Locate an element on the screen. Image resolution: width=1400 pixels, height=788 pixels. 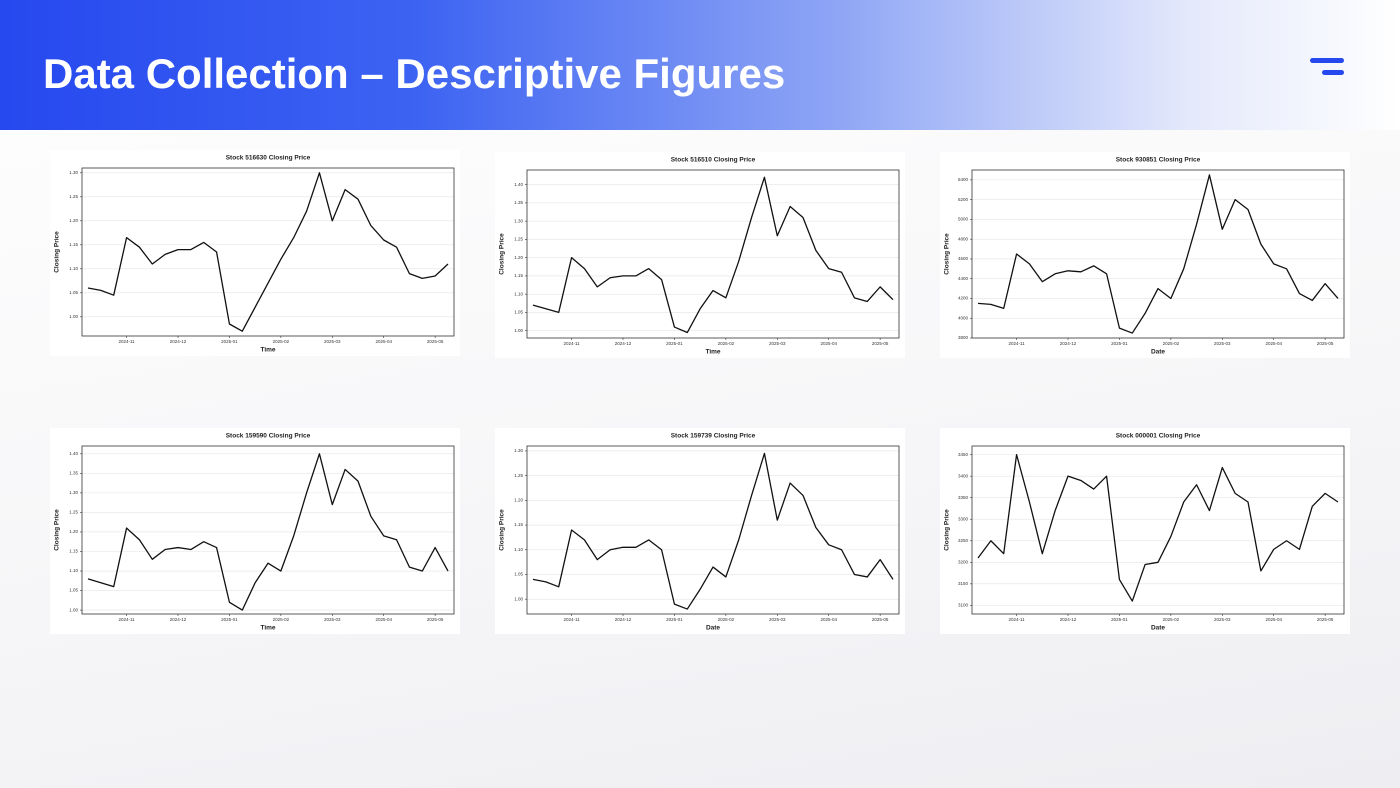
y-tick-label: 3350 is located at coordinates (963, 497).